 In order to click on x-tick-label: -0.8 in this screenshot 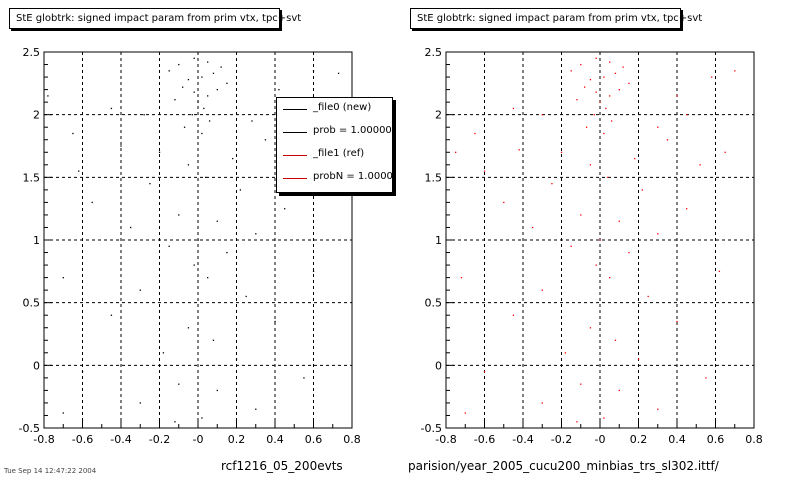, I will do `click(43, 439)`.